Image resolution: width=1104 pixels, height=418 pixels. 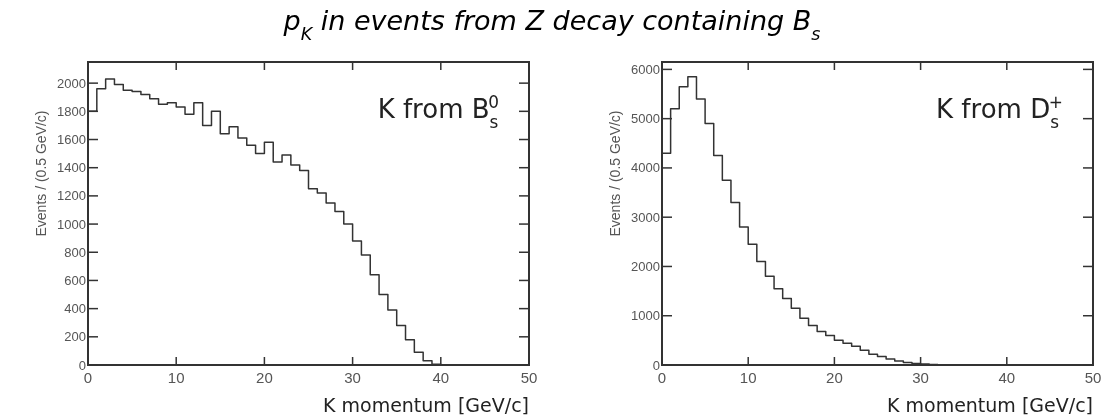 What do you see at coordinates (71, 140) in the screenshot?
I see `y-tick-label: 1600` at bounding box center [71, 140].